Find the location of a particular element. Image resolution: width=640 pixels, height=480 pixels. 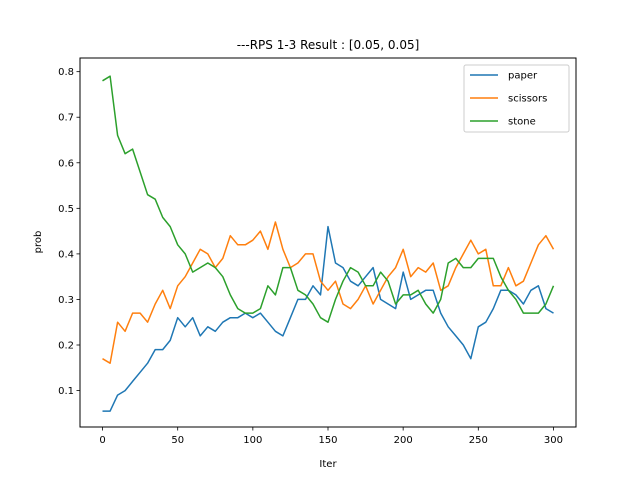

y-tick-label: 0.7 is located at coordinates (66, 118).